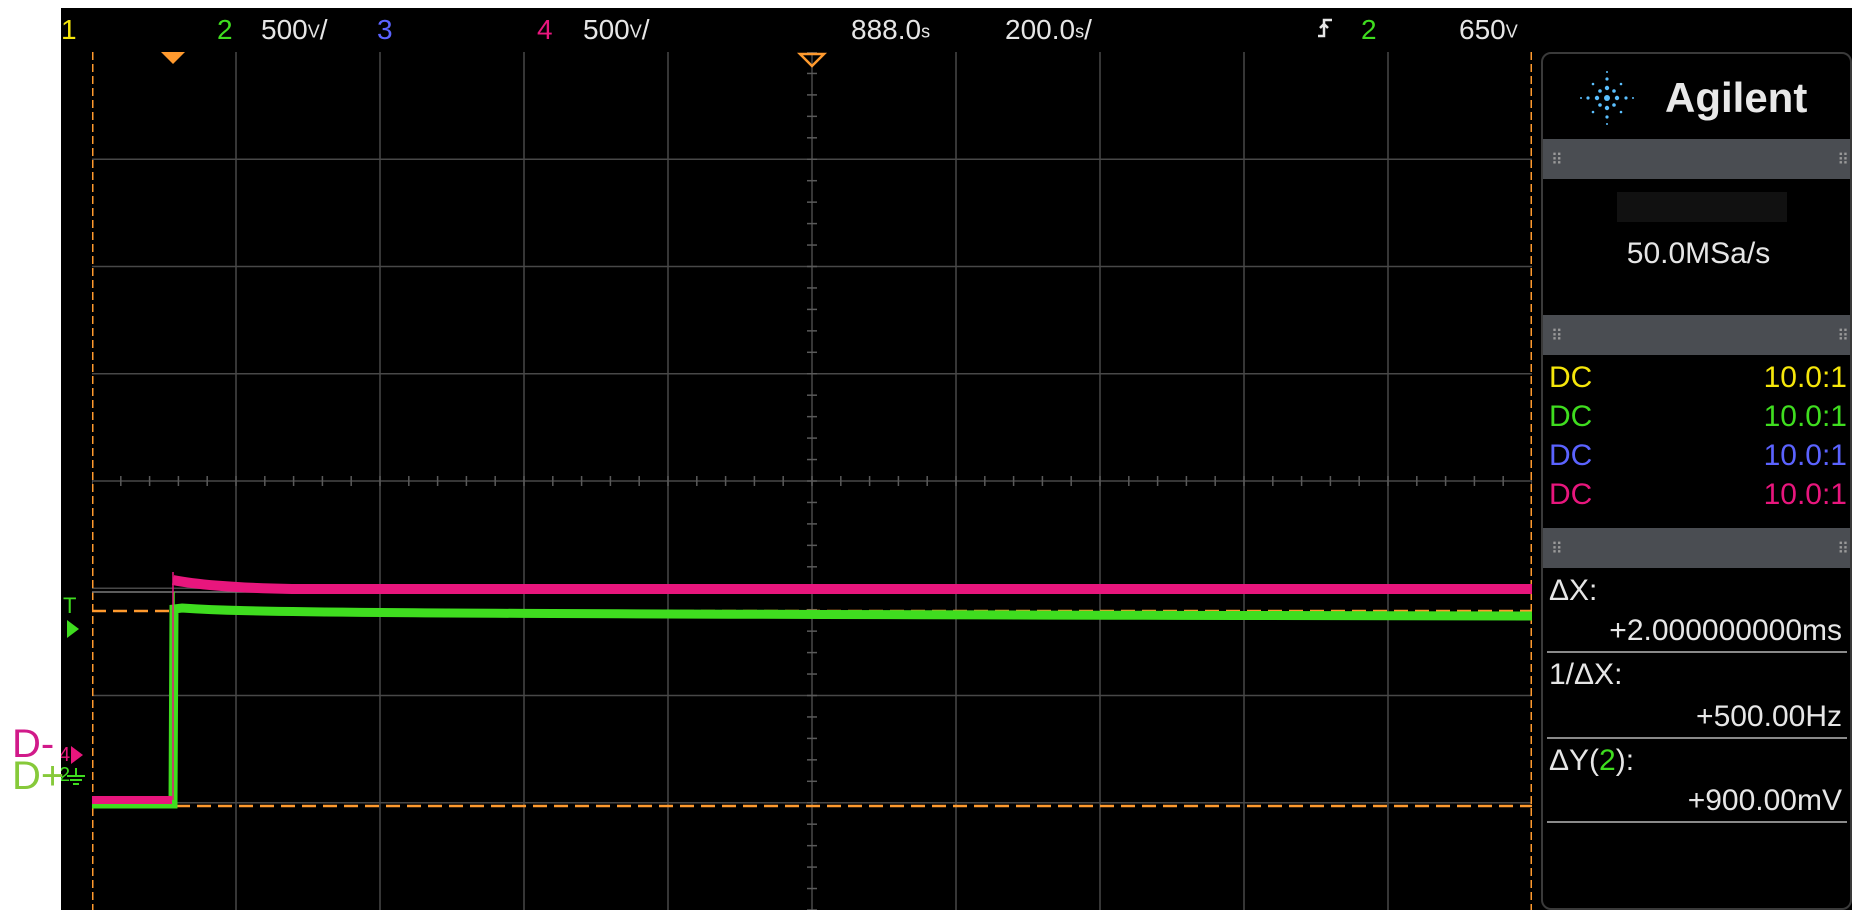 Image resolution: width=1852 pixels, height=910 pixels. What do you see at coordinates (66, 775) in the screenshot?
I see `channel-2-ground-marker: 2` at bounding box center [66, 775].